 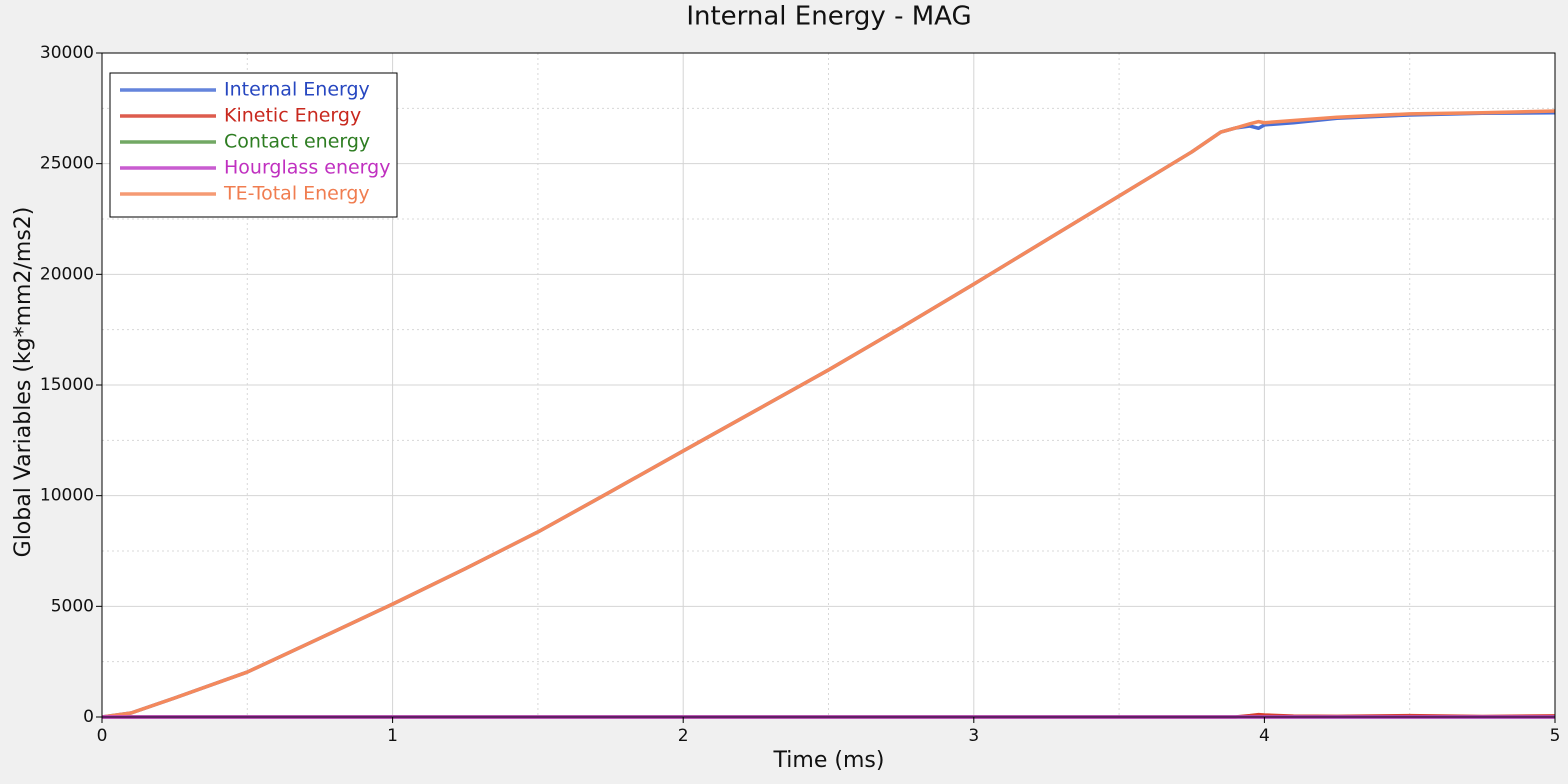 What do you see at coordinates (297, 142) in the screenshot?
I see `legend-label: Contact energy` at bounding box center [297, 142].